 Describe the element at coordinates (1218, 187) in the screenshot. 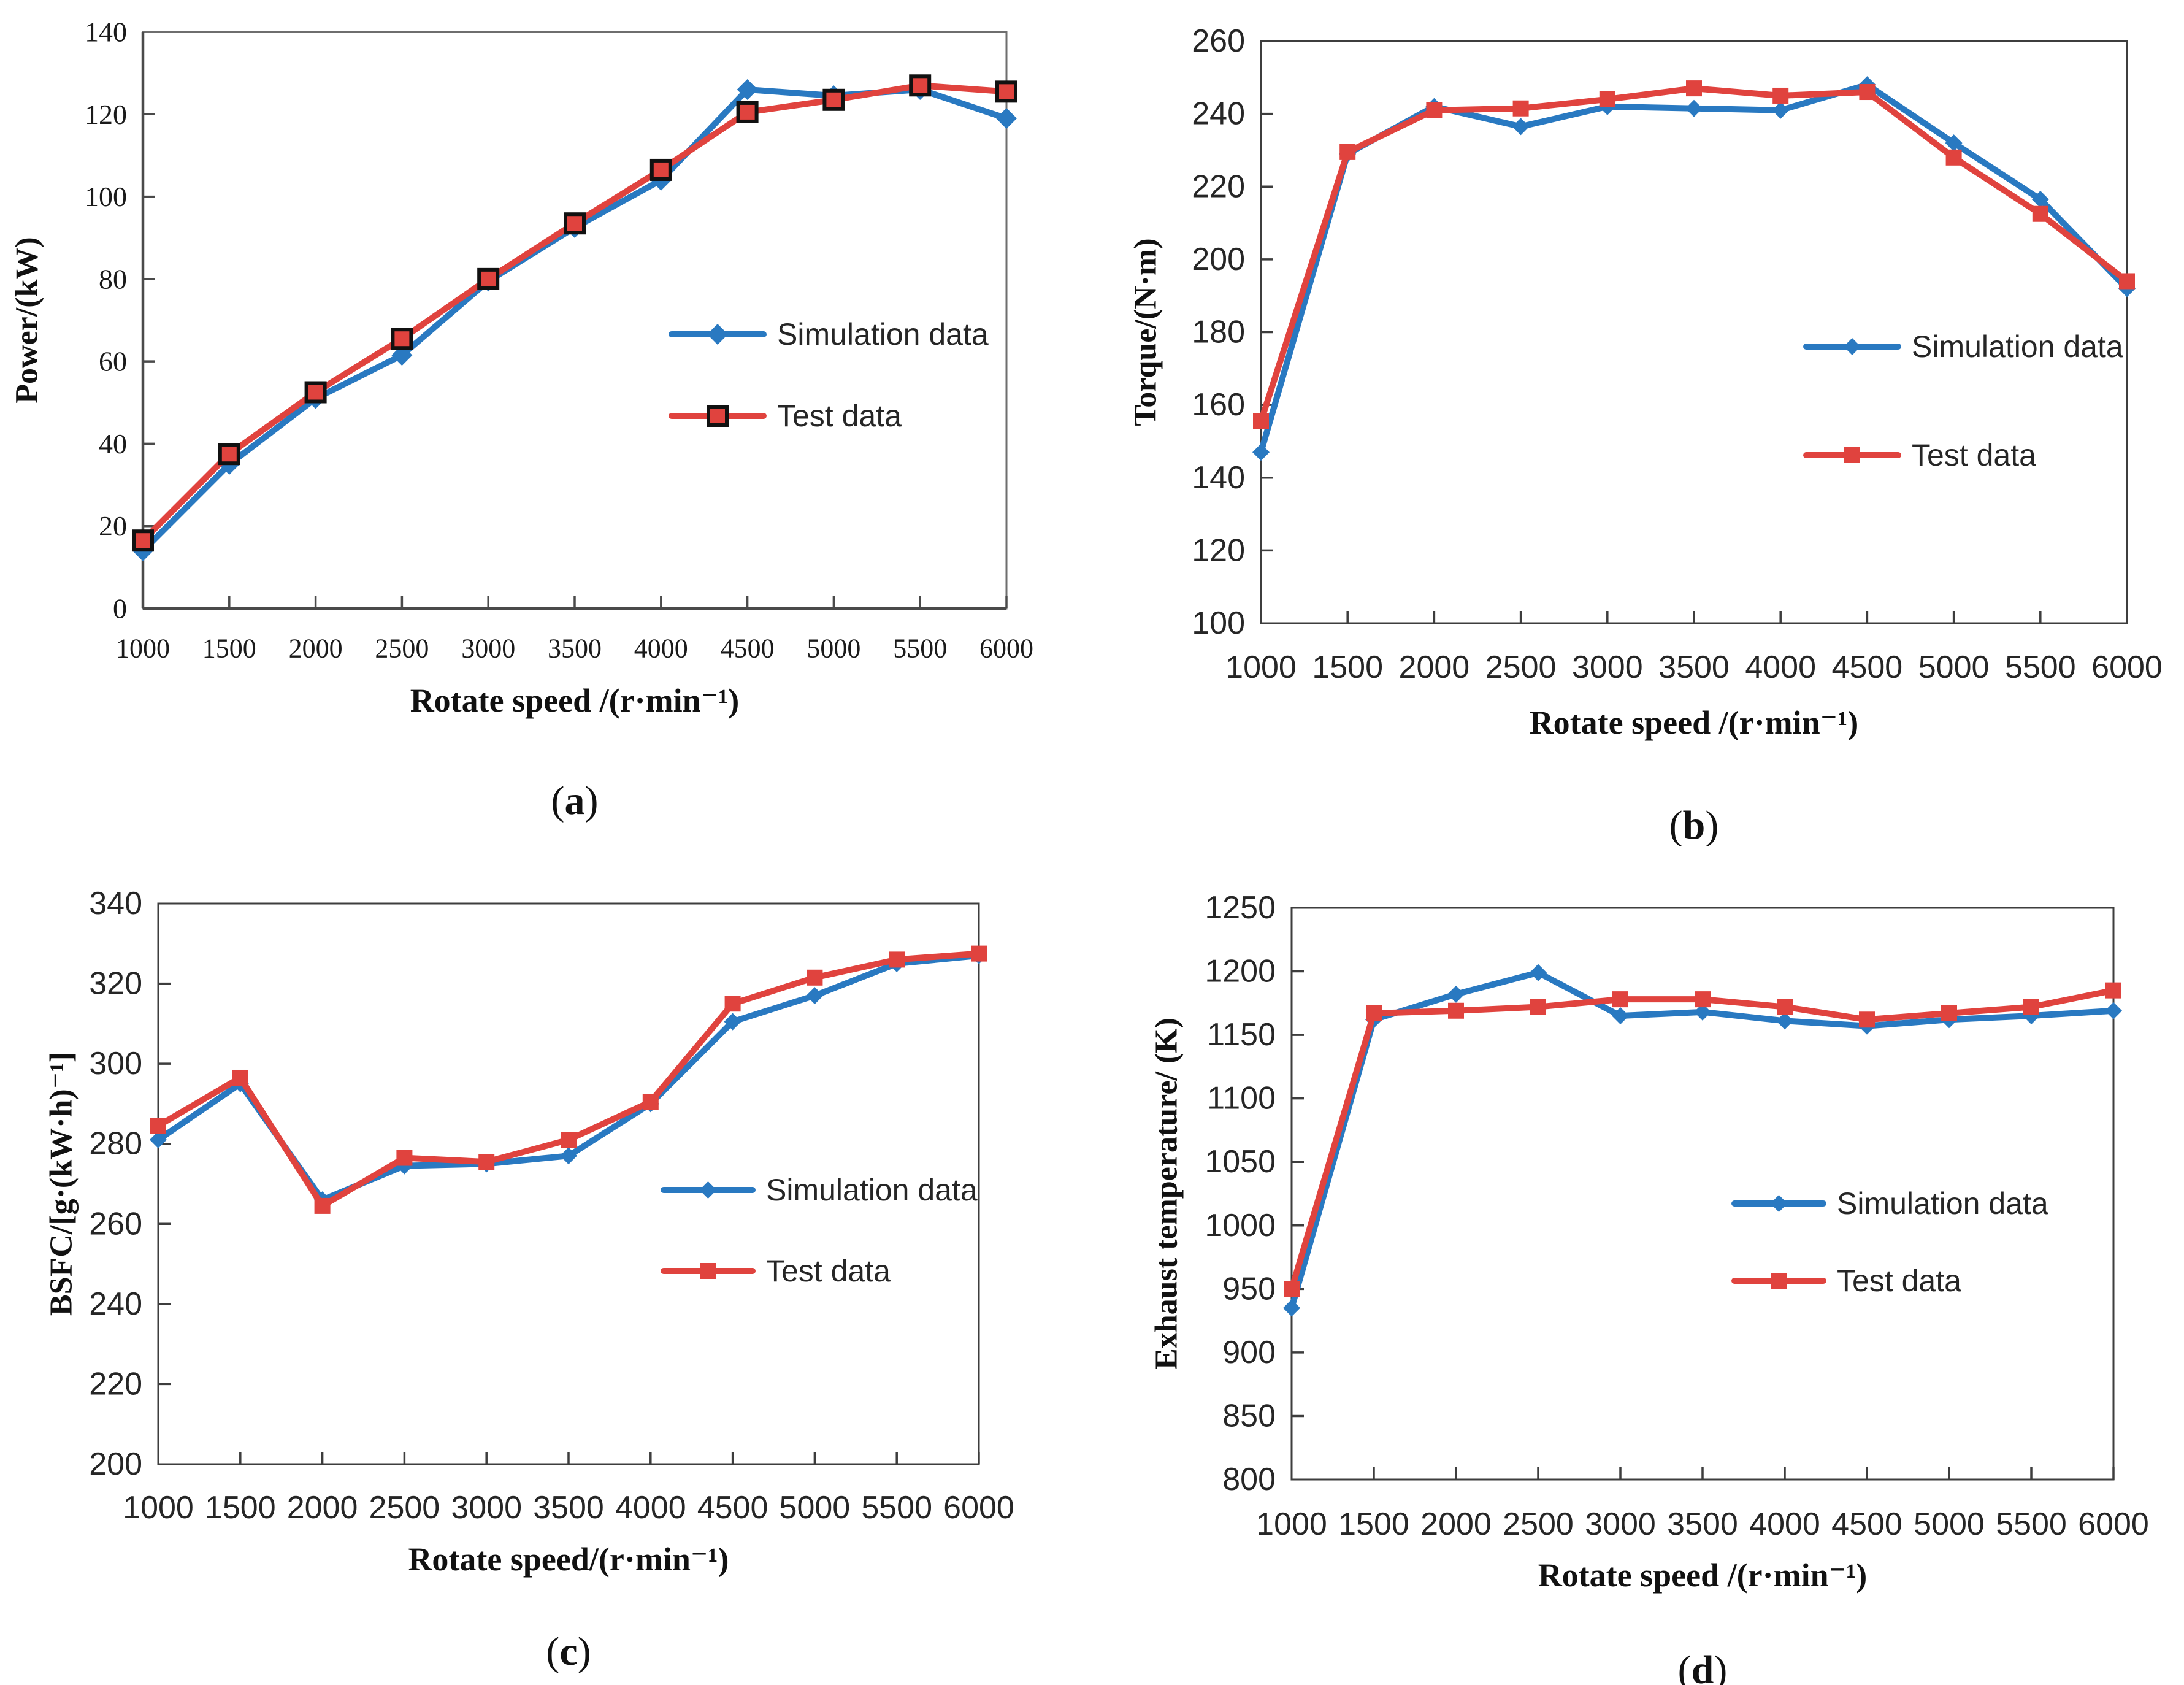

I see `y-axis-tick-label: 220` at that location.